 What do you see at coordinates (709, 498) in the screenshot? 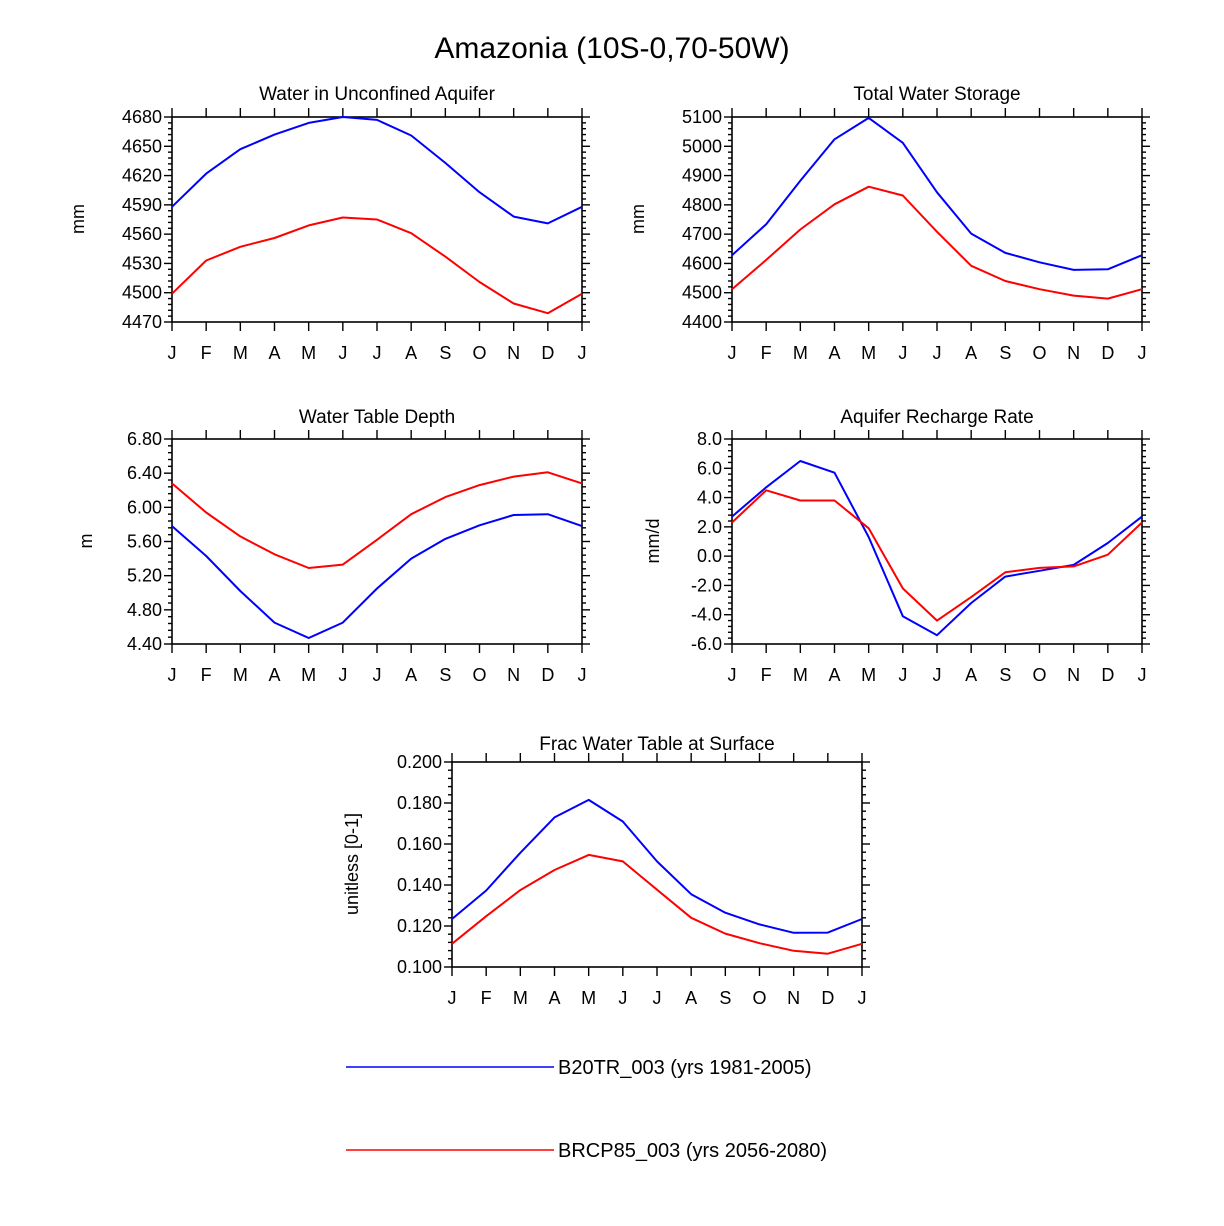
I see `y-tick-label: 4.0` at bounding box center [709, 498].